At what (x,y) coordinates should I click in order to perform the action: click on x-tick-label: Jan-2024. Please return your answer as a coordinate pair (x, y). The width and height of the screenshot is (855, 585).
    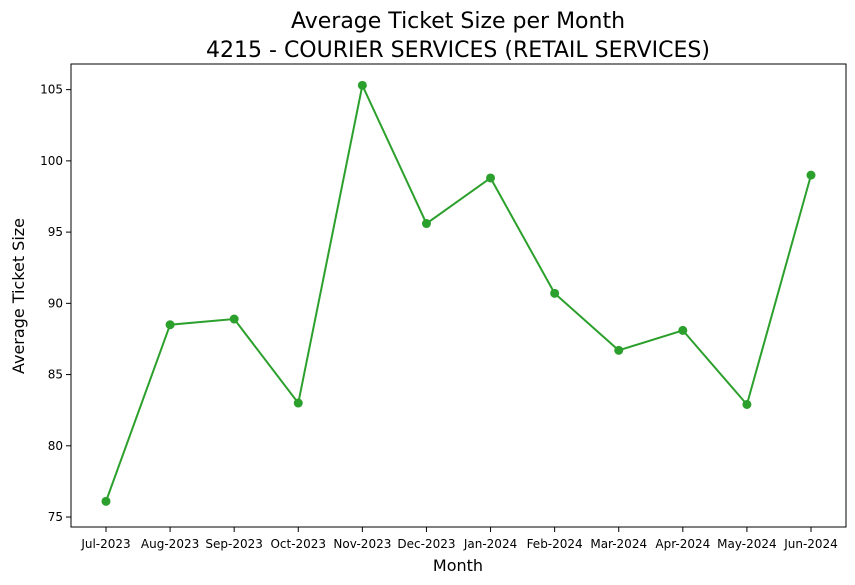
    Looking at the image, I should click on (490, 544).